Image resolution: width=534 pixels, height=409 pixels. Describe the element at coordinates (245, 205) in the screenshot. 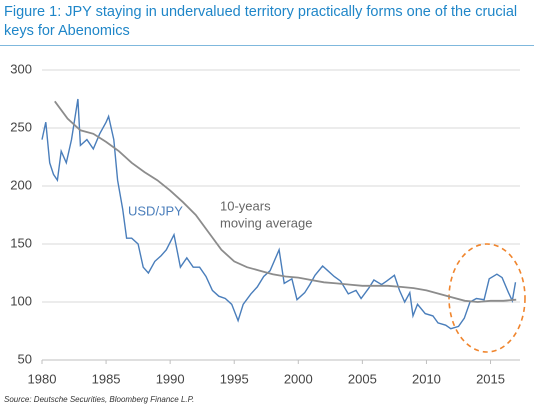

I see `annotation: 10-years` at that location.